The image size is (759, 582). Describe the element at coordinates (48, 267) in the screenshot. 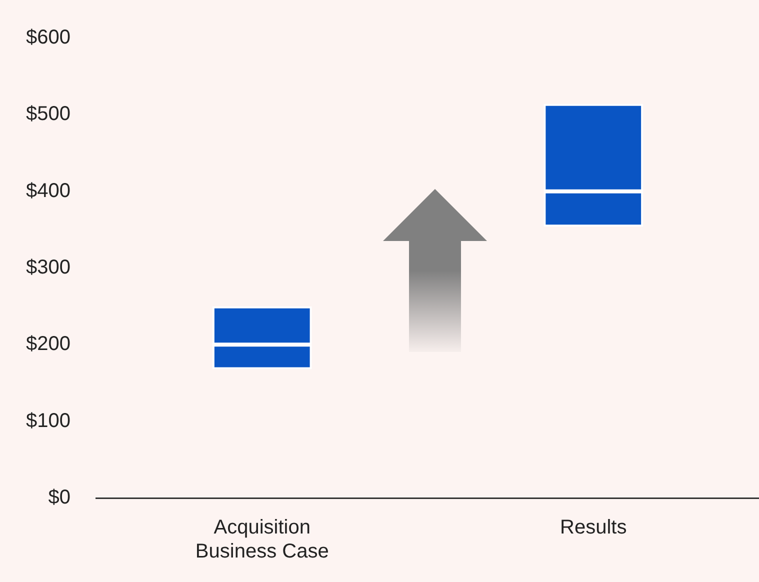

I see `y-tick-label: $300` at that location.